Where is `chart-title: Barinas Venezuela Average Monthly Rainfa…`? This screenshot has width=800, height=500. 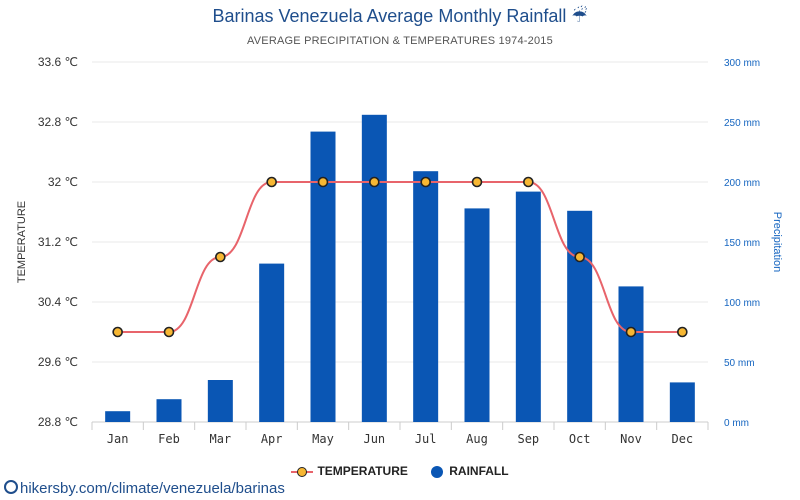 chart-title: Barinas Venezuela Average Monthly Rainfa… is located at coordinates (400, 16).